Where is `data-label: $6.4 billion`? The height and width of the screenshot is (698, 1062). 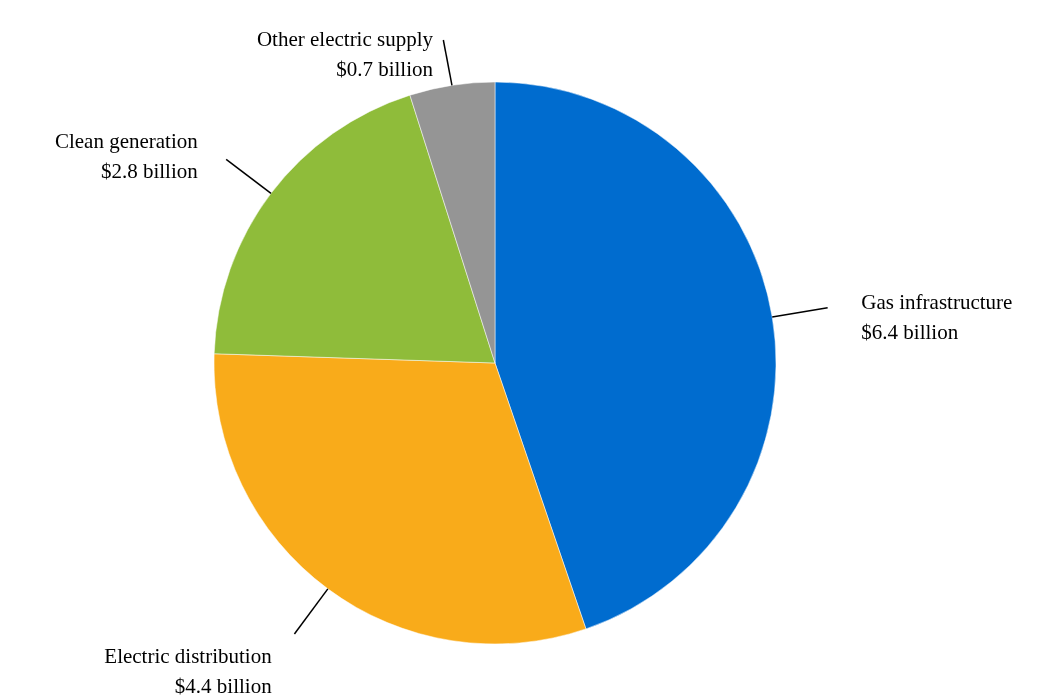 data-label: $6.4 billion is located at coordinates (910, 332).